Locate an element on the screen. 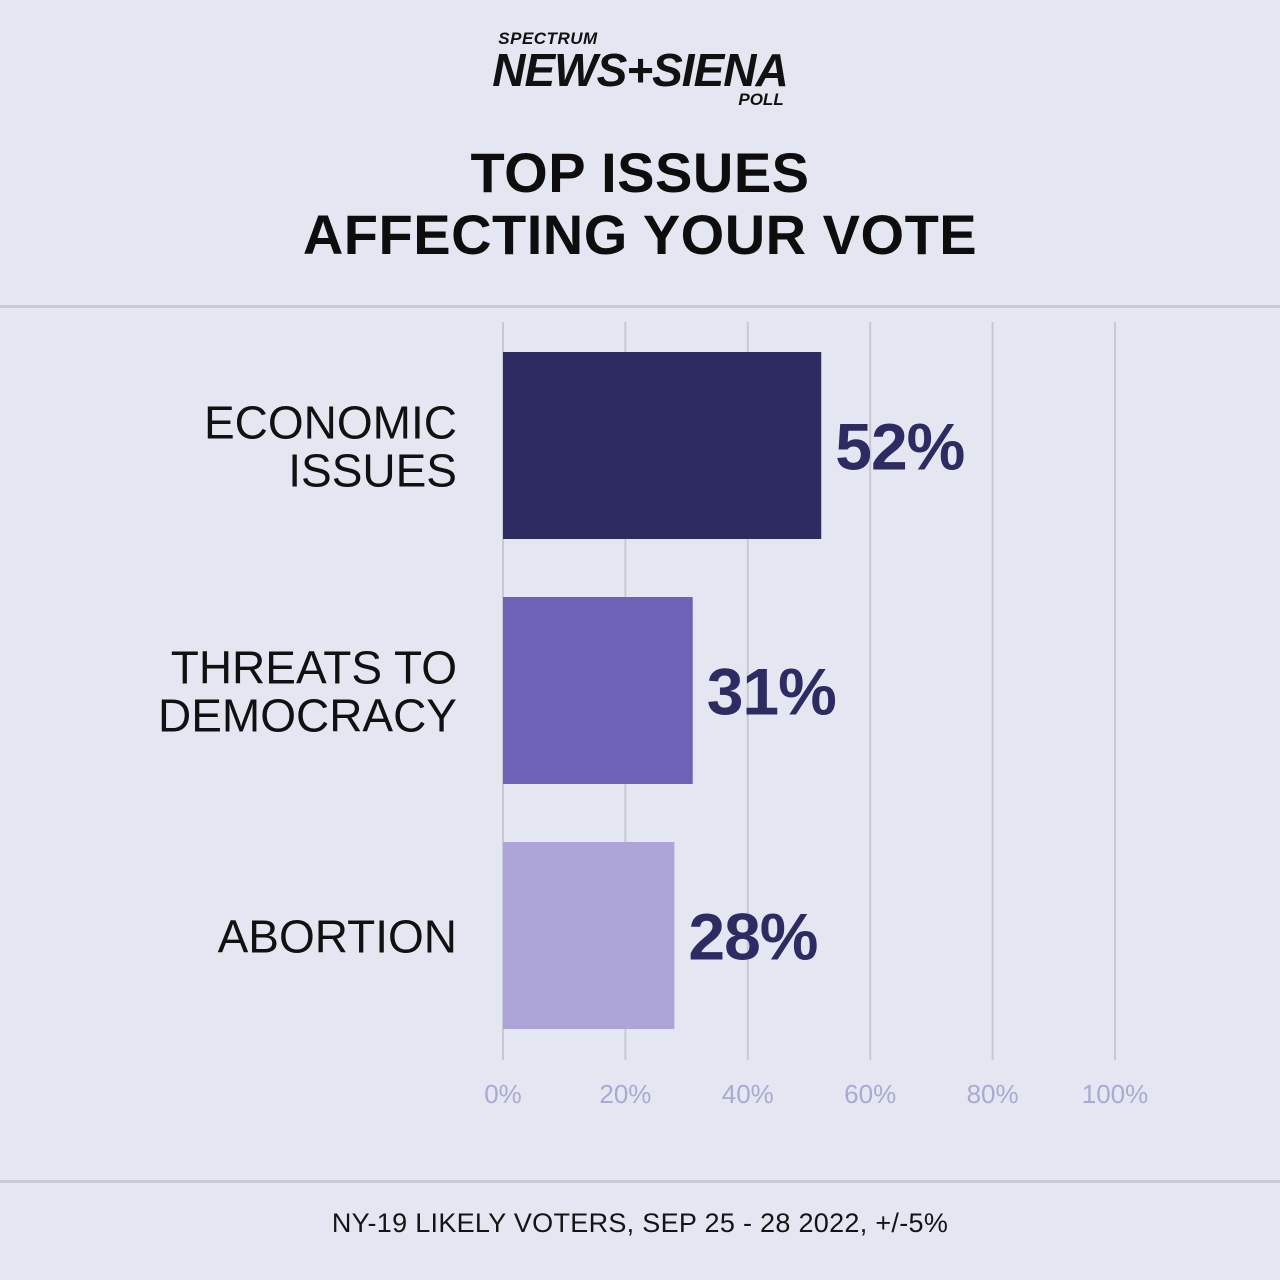  brand-logo: SPECTRUM NEWS+SIENA POLL is located at coordinates (640, 70).